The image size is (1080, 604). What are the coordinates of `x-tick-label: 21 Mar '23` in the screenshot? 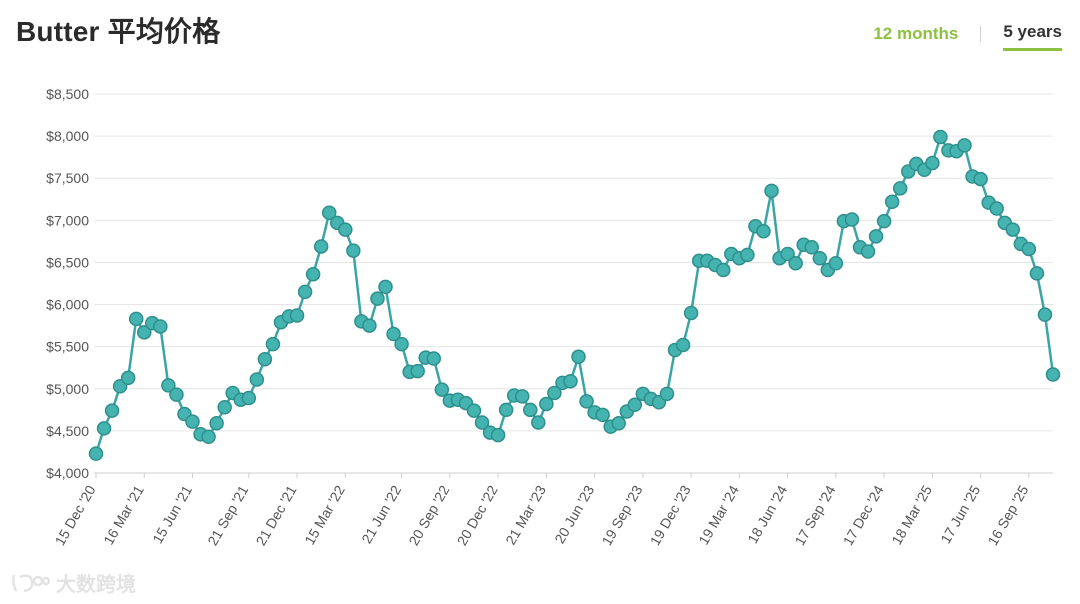 It's located at (525, 514).